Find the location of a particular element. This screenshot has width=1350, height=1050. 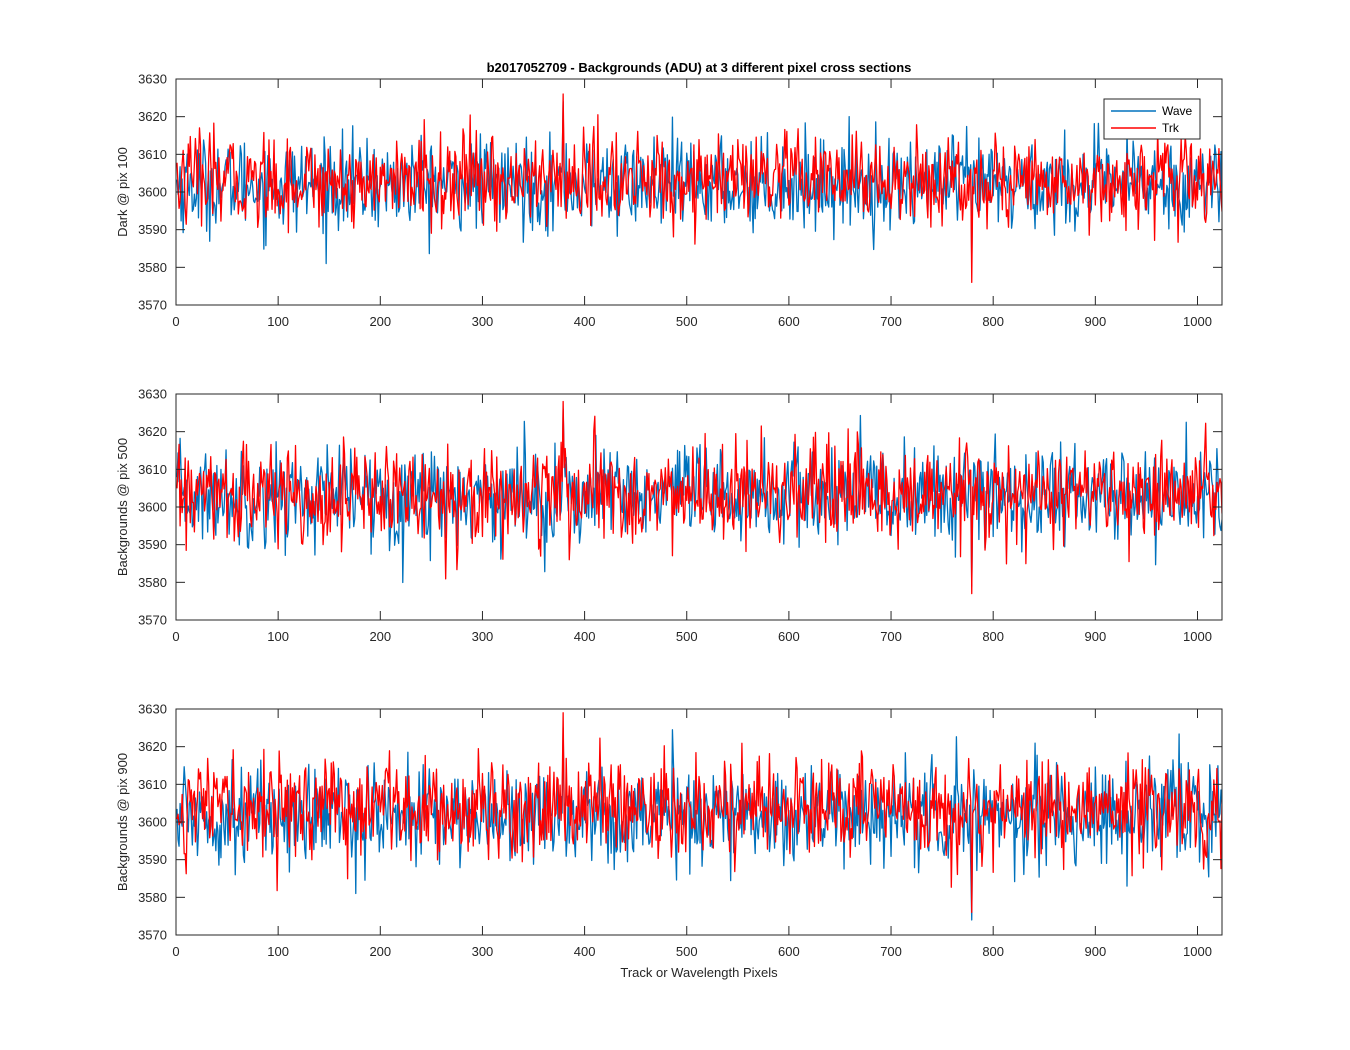

legend-label-wave: Wave is located at coordinates (1177, 111).